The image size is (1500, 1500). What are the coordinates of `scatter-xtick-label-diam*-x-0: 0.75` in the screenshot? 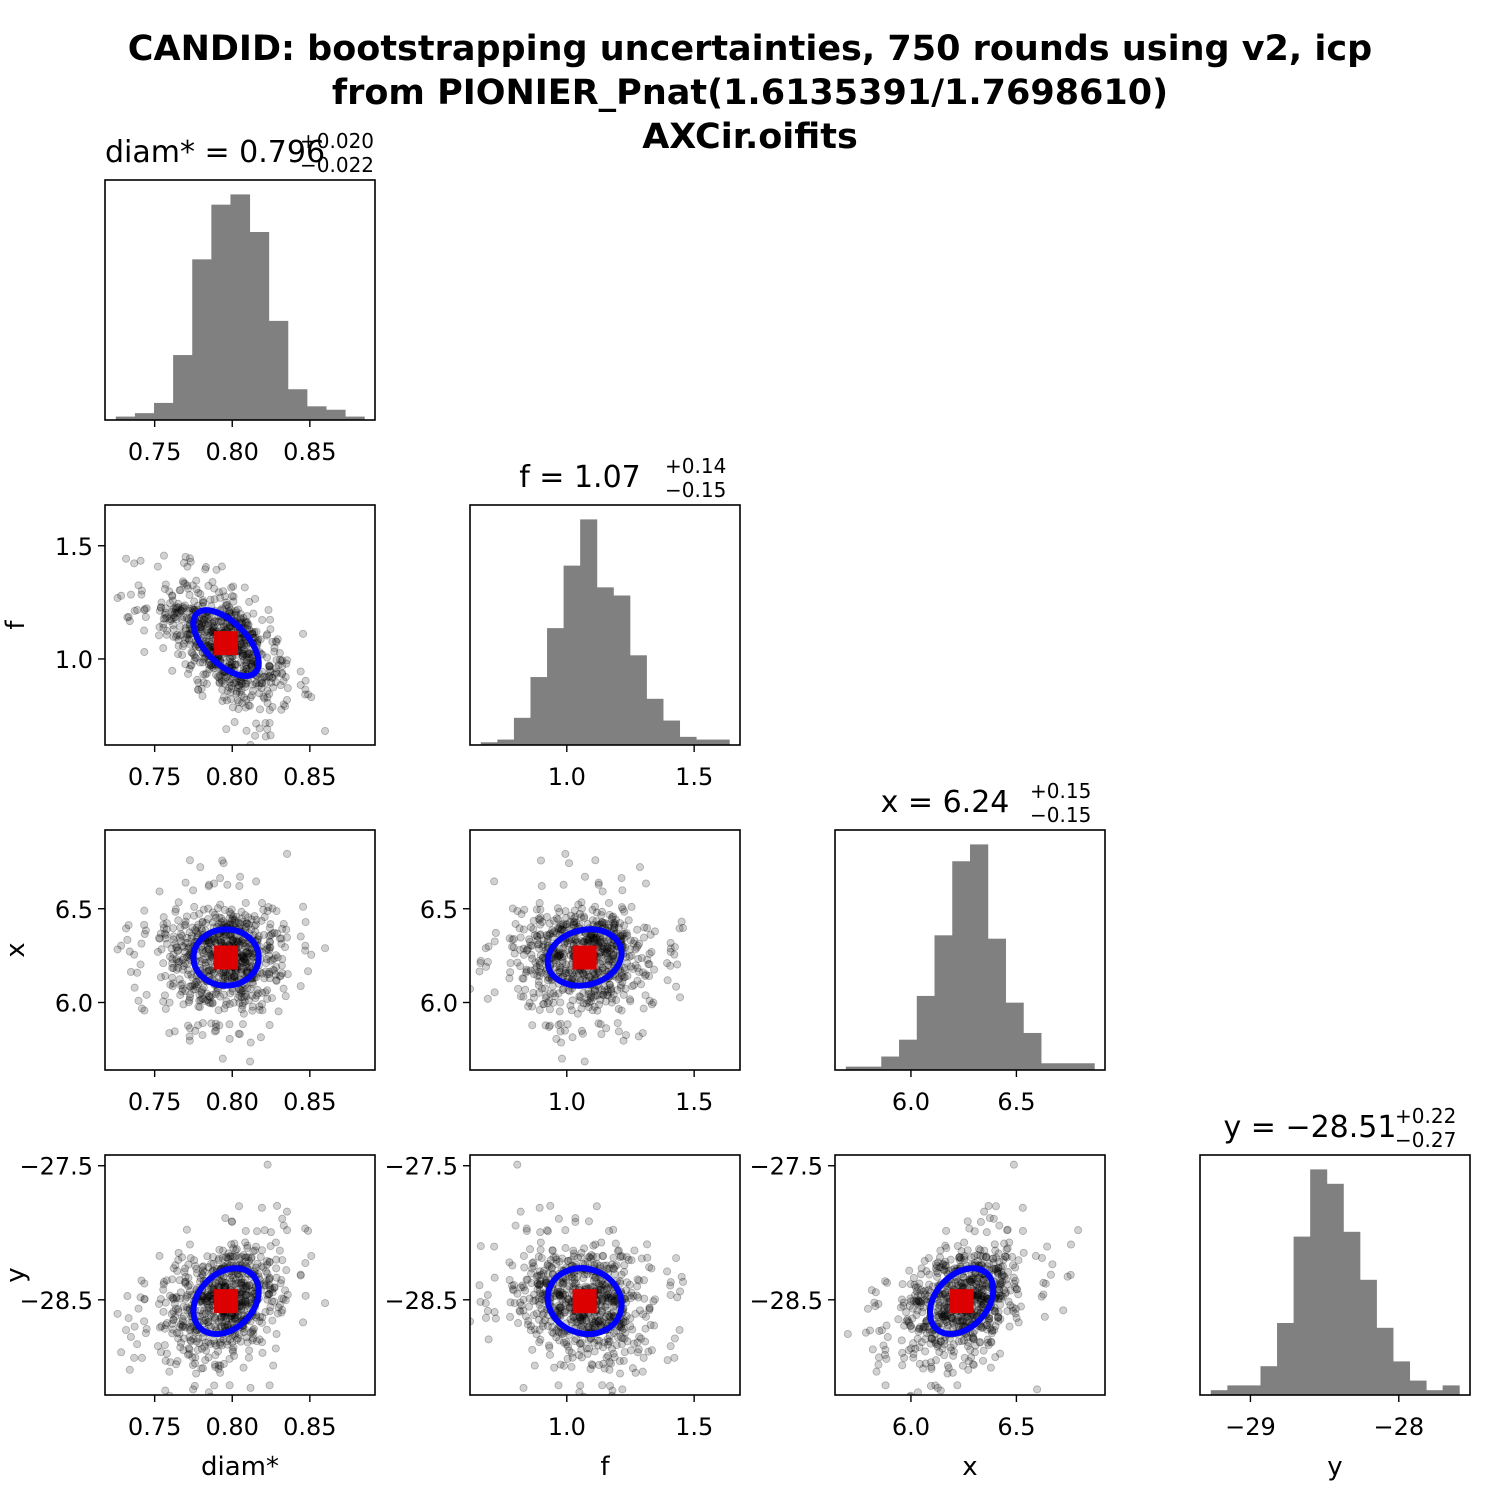 It's located at (154, 1102).